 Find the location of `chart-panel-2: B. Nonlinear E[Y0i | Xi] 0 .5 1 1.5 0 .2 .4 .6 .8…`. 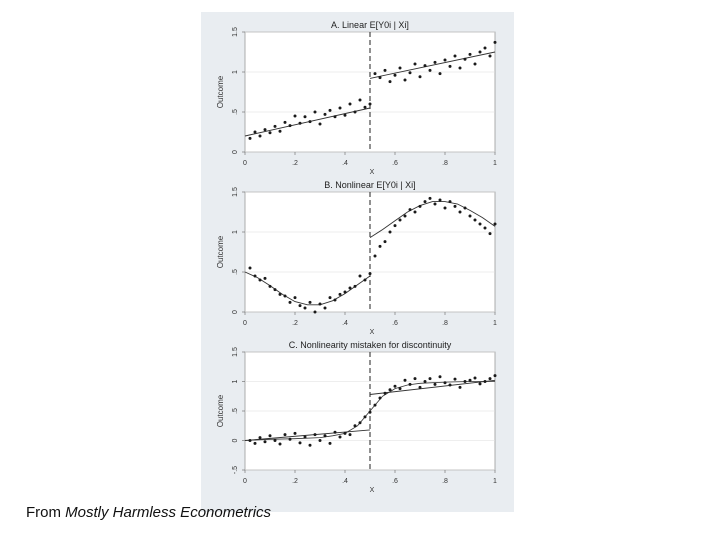

chart-panel-2: B. Nonlinear E[Y0i | Xi] 0 .5 1 1.5 0 .2 .4 .6 .8… is located at coordinates (356, 258).